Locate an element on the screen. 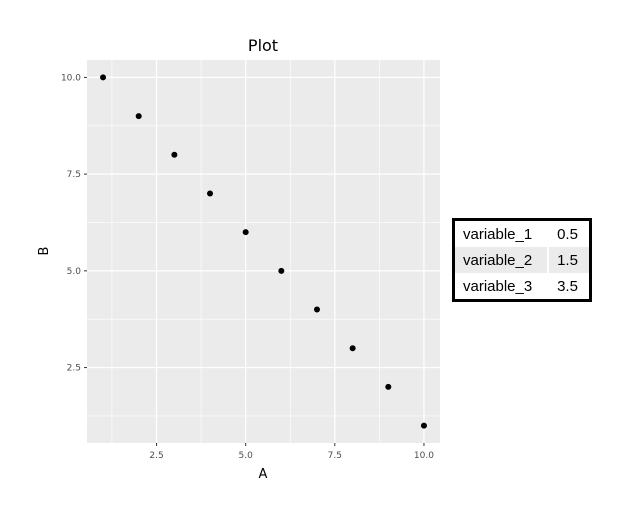 This screenshot has height=520, width=629. y-tick-label: 5.0 is located at coordinates (74, 272).